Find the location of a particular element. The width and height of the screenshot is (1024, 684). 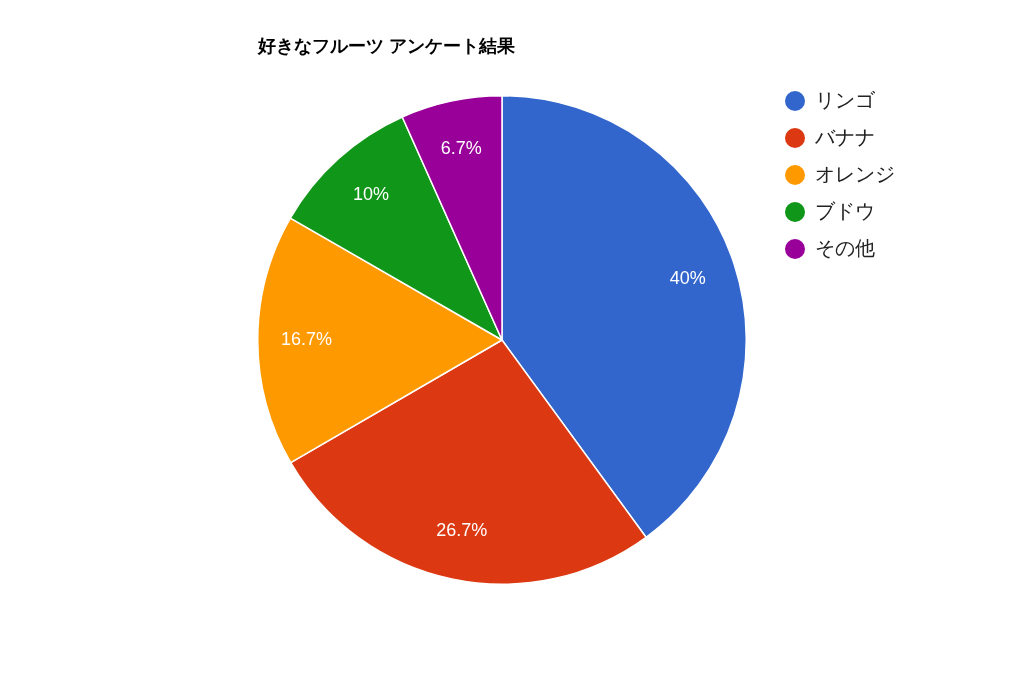

data-label: 16.7% is located at coordinates (307, 339).